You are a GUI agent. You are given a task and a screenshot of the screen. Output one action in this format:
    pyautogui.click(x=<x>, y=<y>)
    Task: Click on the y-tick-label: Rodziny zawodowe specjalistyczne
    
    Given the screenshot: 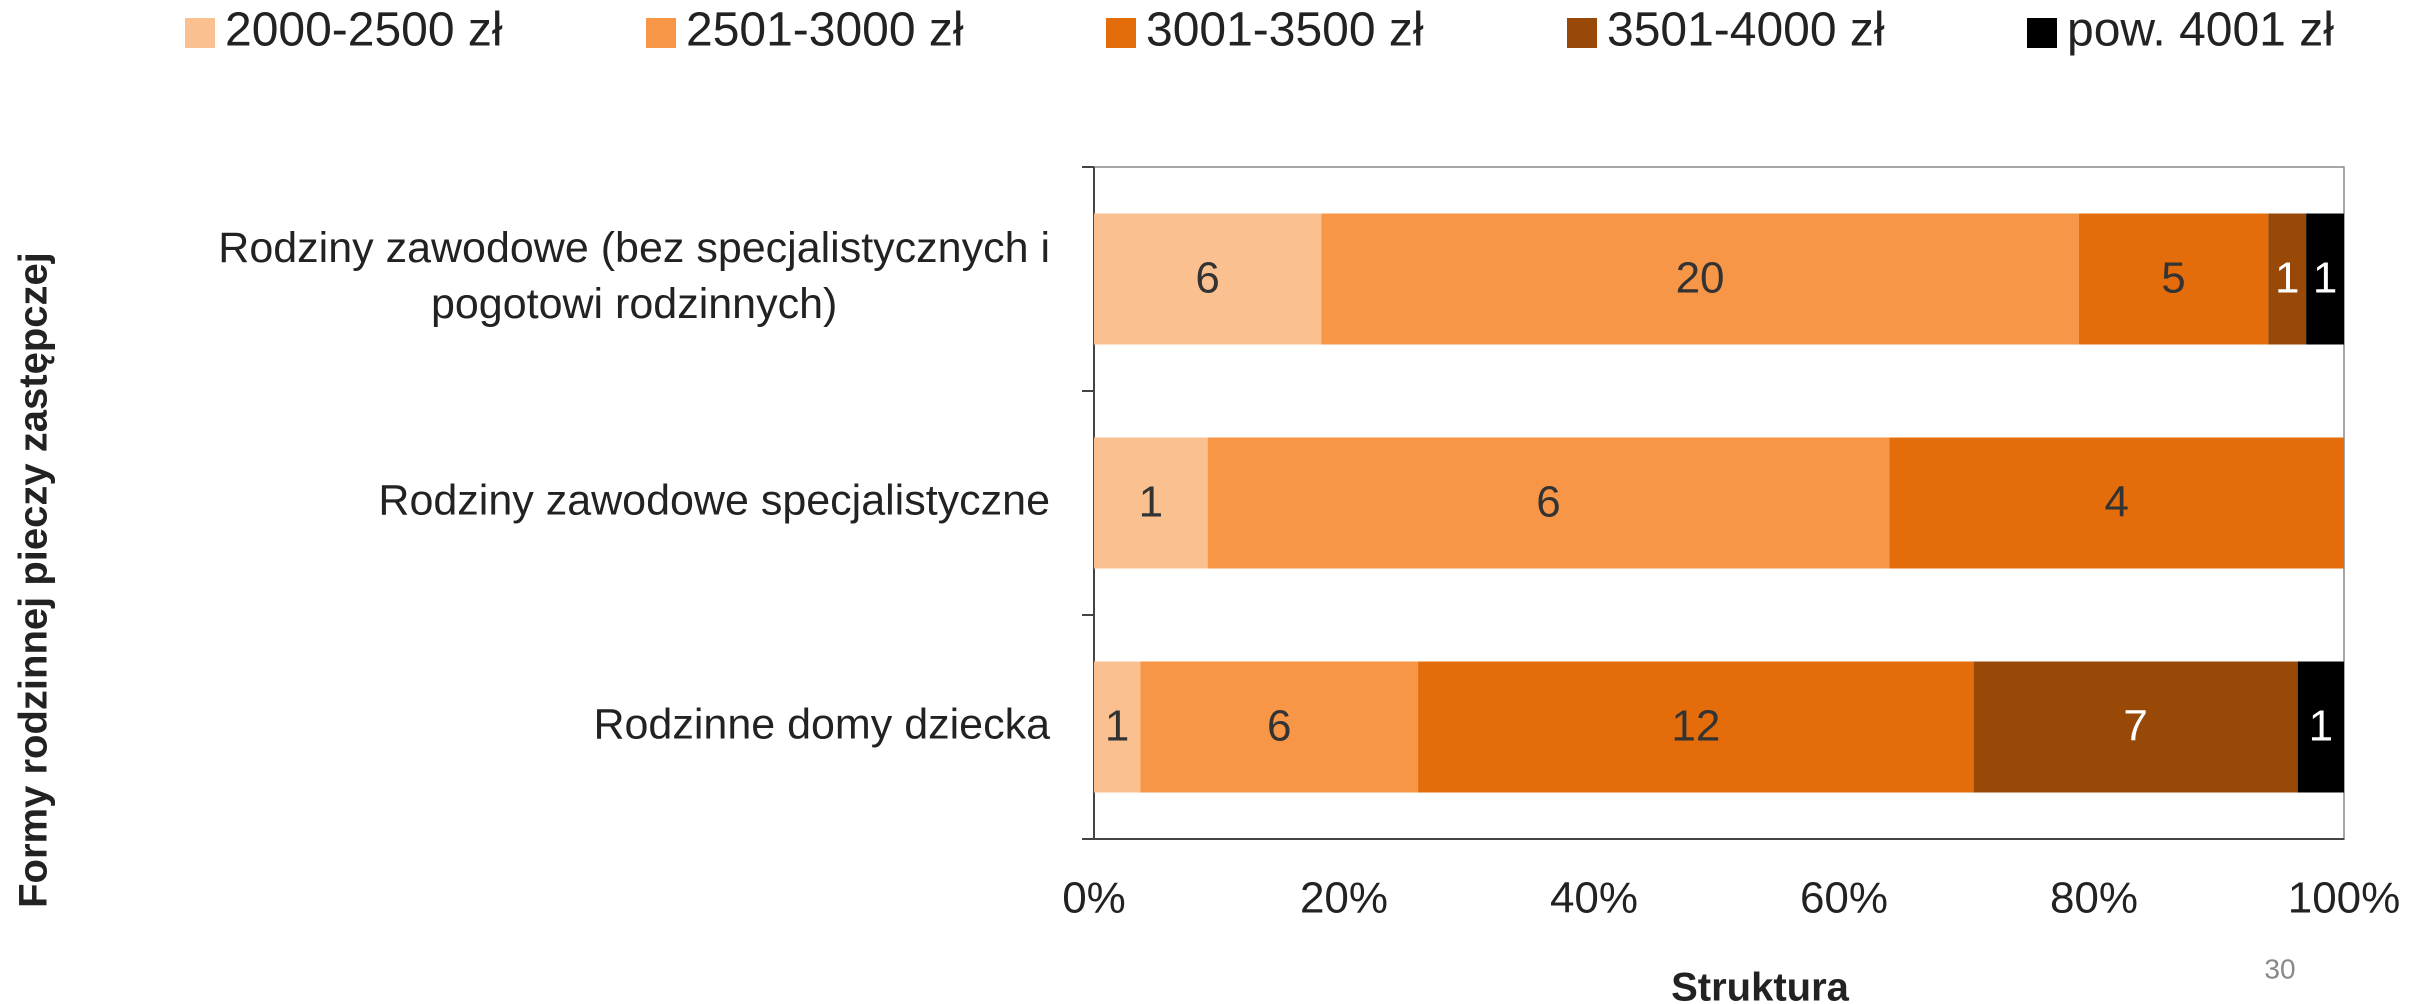 What is the action you would take?
    pyautogui.click(x=714, y=500)
    